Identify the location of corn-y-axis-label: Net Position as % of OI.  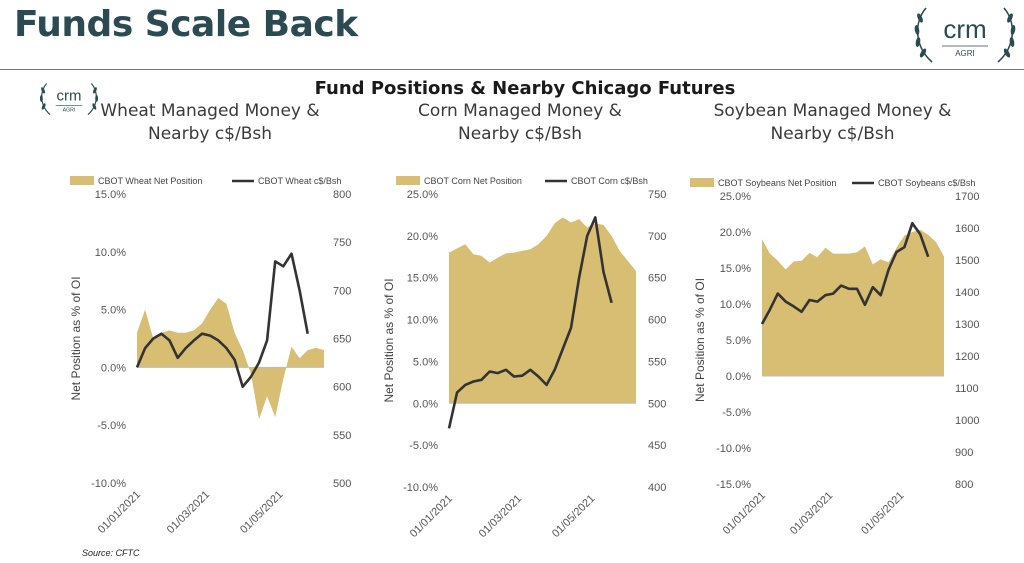
(389, 340).